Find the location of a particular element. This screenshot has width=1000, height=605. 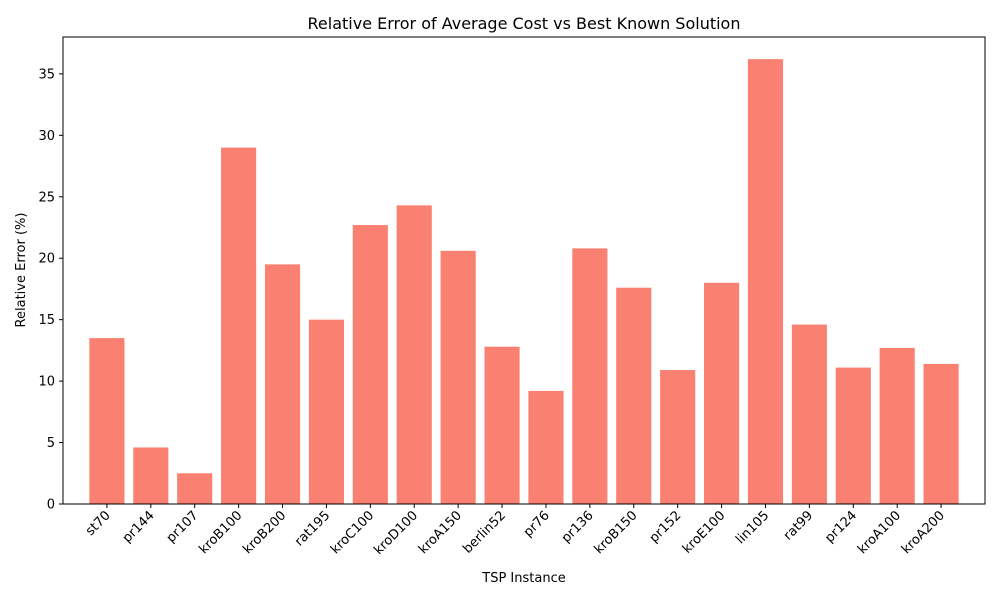

x-tick-label: kroB150 is located at coordinates (616, 532).